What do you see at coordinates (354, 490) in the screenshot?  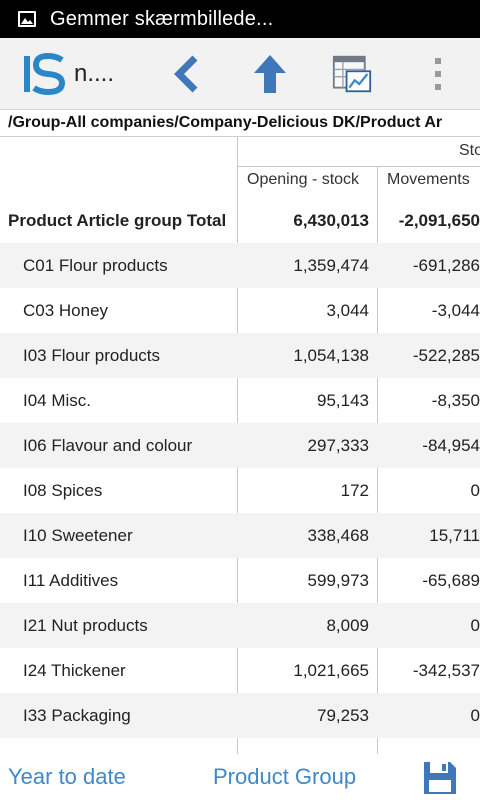 I see `cell-opening-stock: 172` at bounding box center [354, 490].